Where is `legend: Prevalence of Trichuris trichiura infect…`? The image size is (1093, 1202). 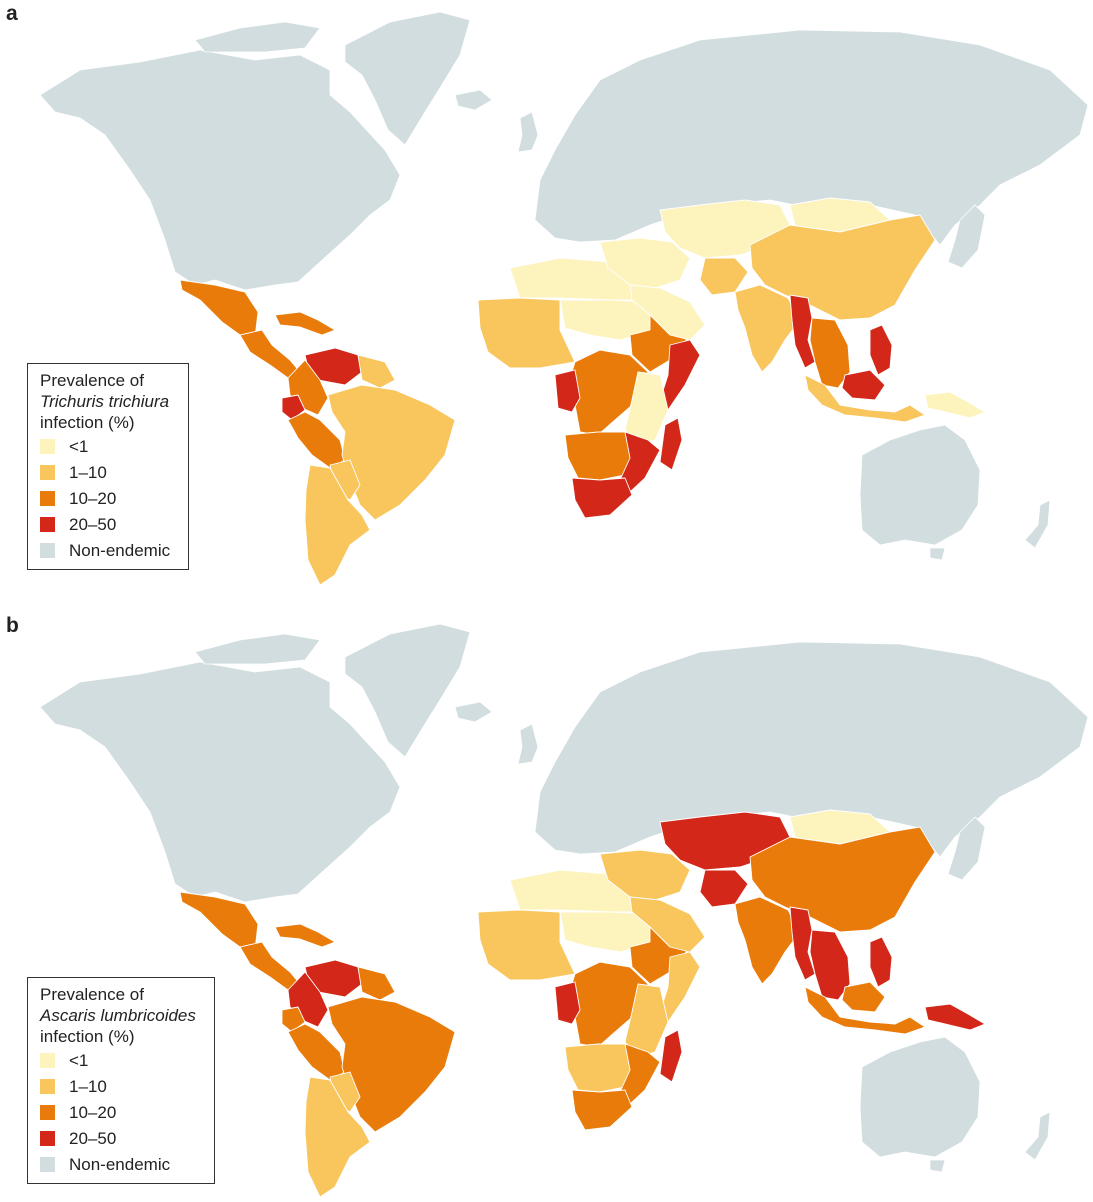 legend: Prevalence of Trichuris trichiura infect… is located at coordinates (108, 466).